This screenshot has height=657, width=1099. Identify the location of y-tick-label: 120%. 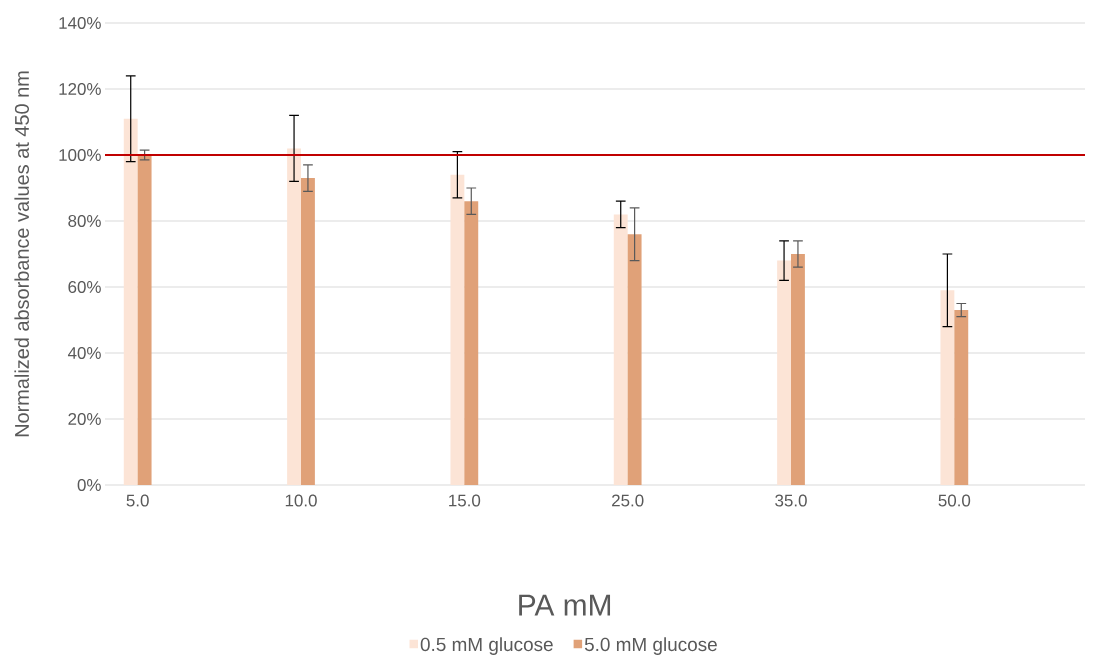
(80, 89).